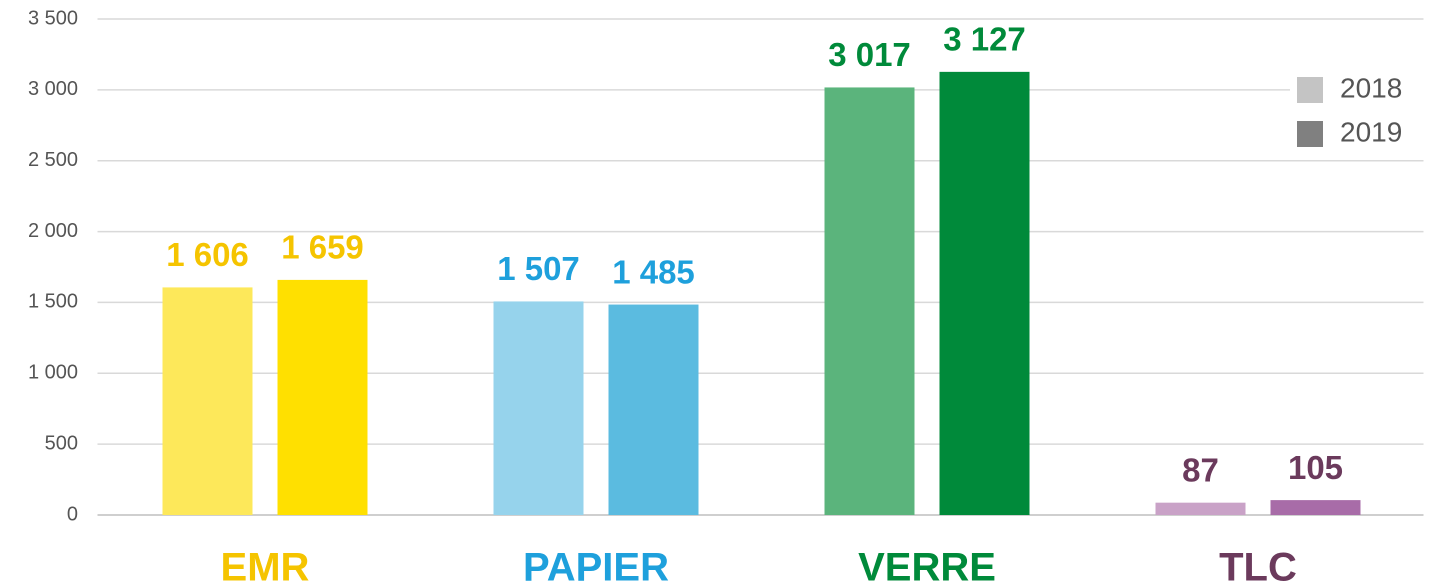  What do you see at coordinates (53, 89) in the screenshot?
I see `y-tick-label: 3 000` at bounding box center [53, 89].